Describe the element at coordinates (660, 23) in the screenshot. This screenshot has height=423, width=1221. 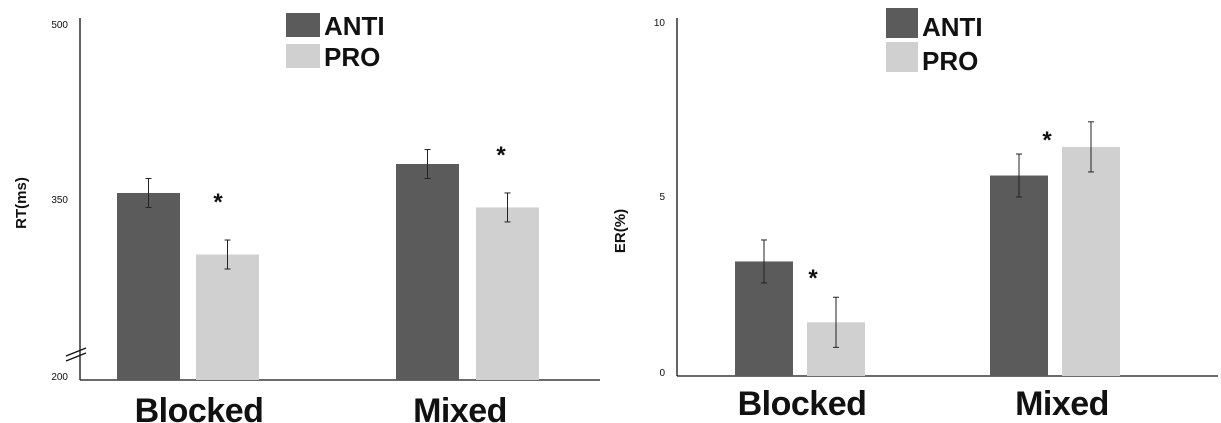
I see `y-tick-label: 10` at that location.